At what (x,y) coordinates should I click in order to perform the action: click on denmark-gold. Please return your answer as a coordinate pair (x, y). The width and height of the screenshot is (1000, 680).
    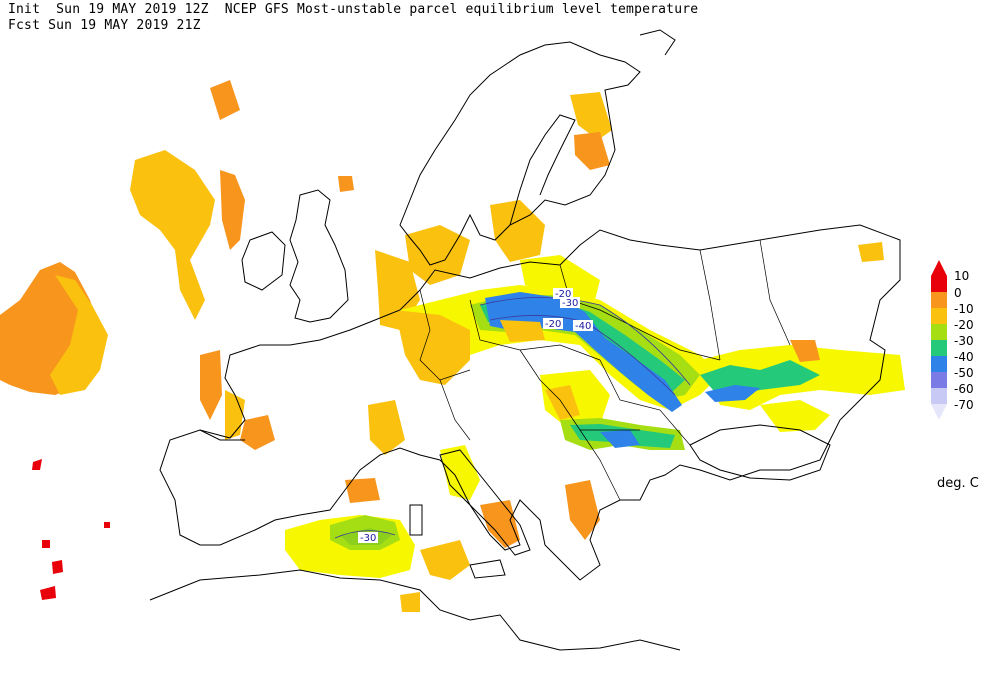
    Looking at the image, I should click on (437, 255).